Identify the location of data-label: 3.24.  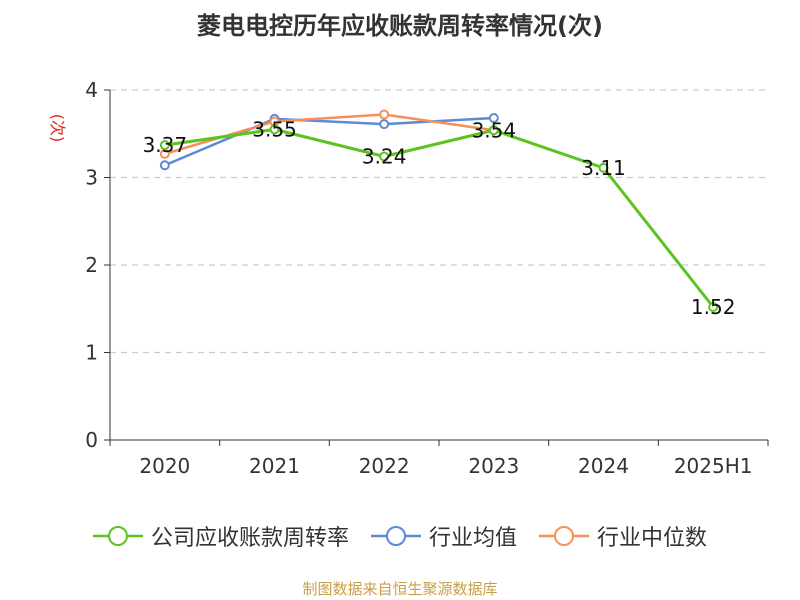
(384, 157).